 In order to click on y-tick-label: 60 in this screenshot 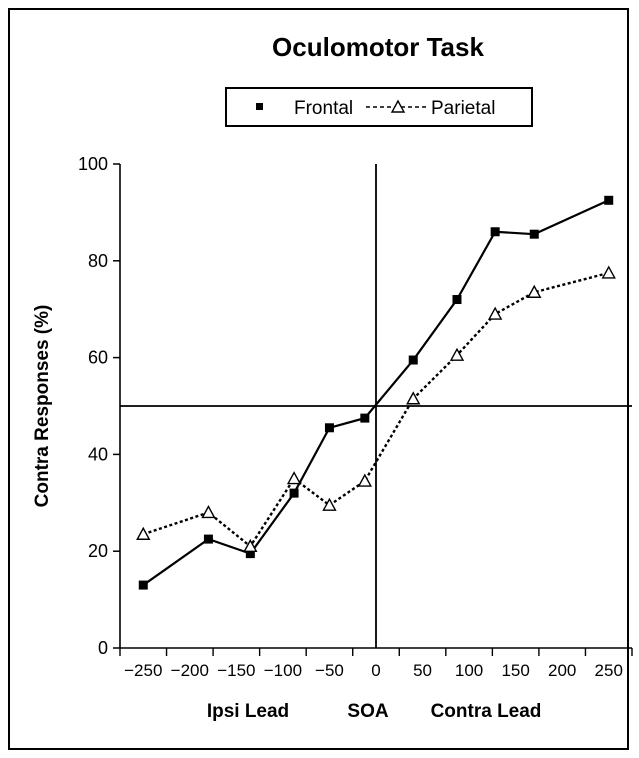, I will do `click(98, 358)`.